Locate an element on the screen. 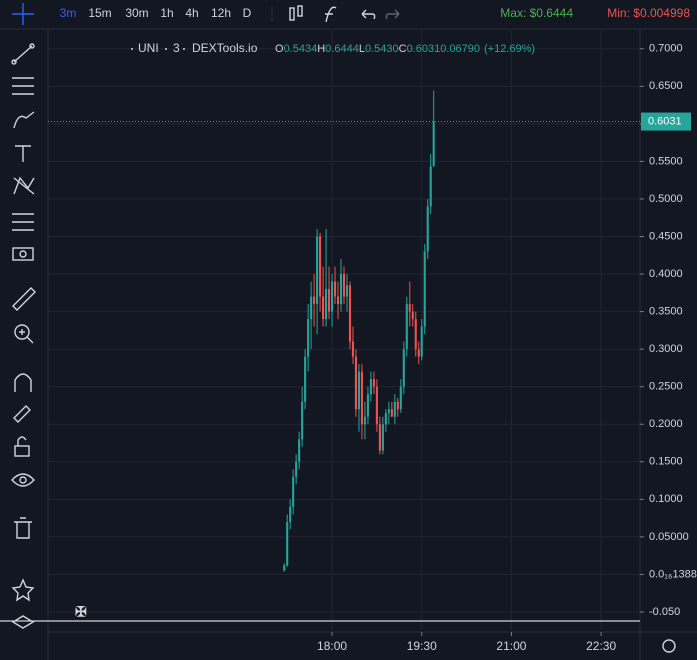 The image size is (697, 660). ohlc-label: L is located at coordinates (362, 49).